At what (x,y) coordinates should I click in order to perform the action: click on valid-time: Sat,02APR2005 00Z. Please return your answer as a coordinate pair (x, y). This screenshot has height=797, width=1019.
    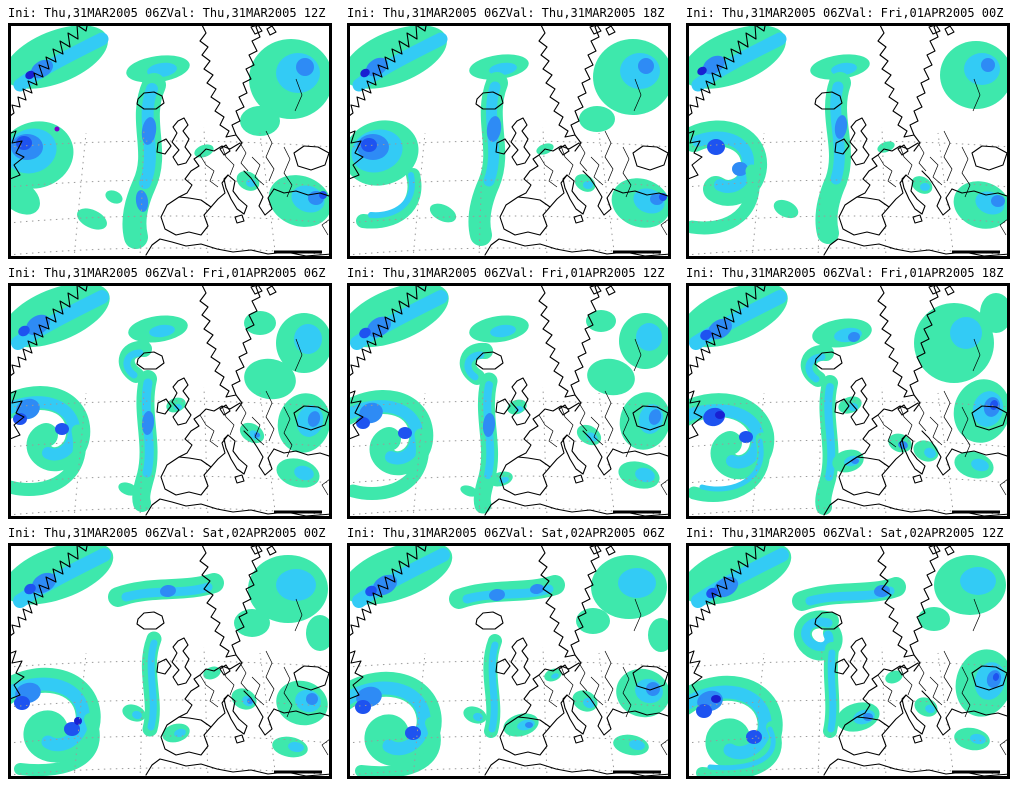
    Looking at the image, I should click on (264, 533).